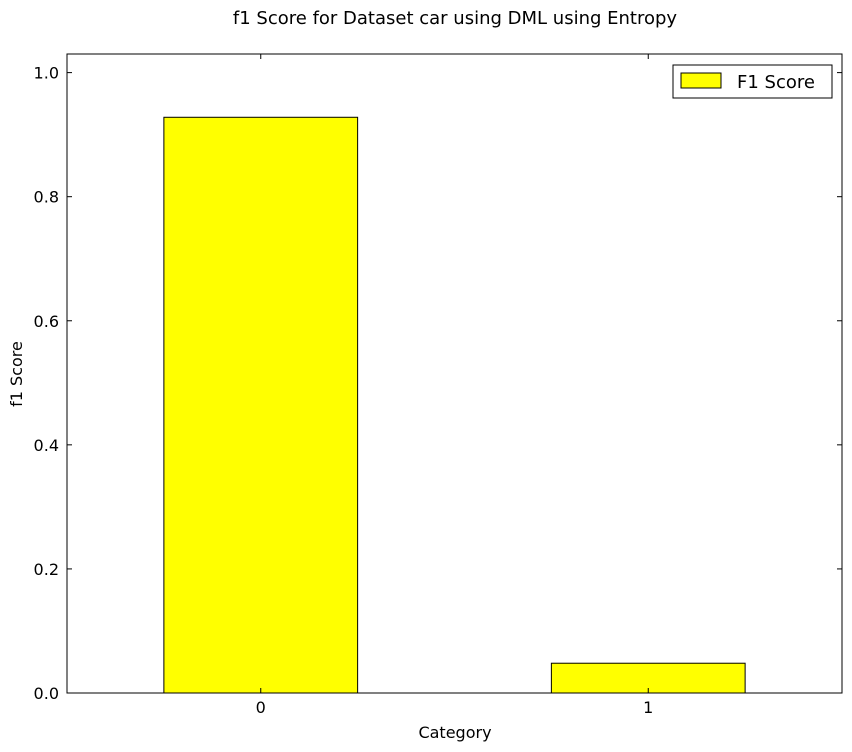  Describe the element at coordinates (46, 693) in the screenshot. I see `y-tick-label: 0.0` at that location.